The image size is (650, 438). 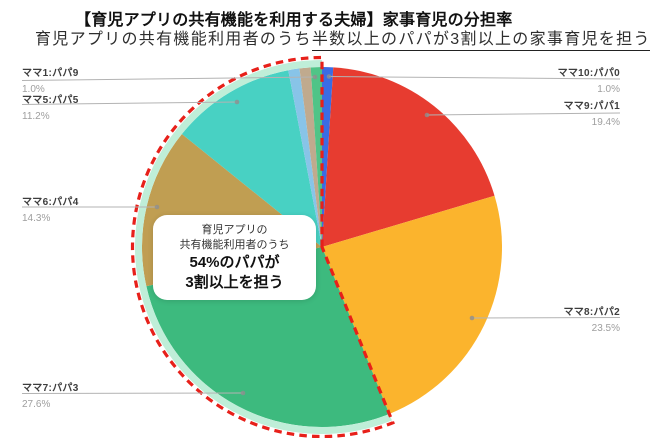 What do you see at coordinates (36, 218) in the screenshot?
I see `callout-pct: 14.3%` at bounding box center [36, 218].